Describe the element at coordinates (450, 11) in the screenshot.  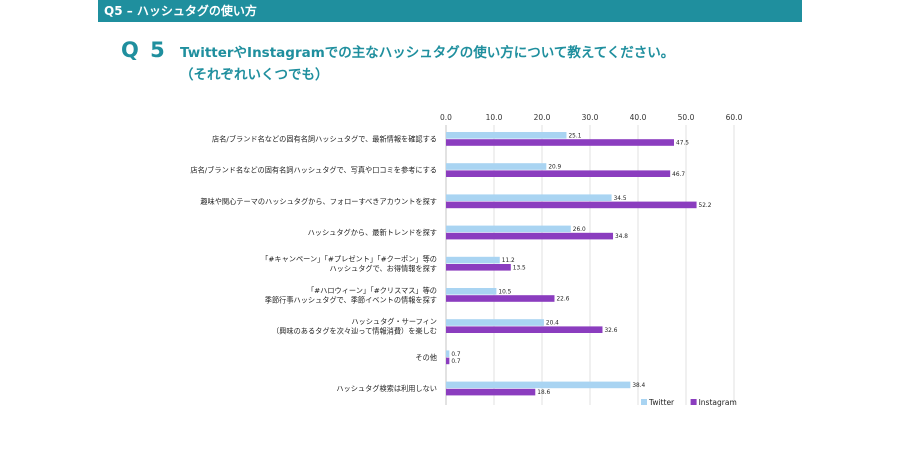
I see `header-bar: Q5 – ハッシュタグの使い方` at that location.